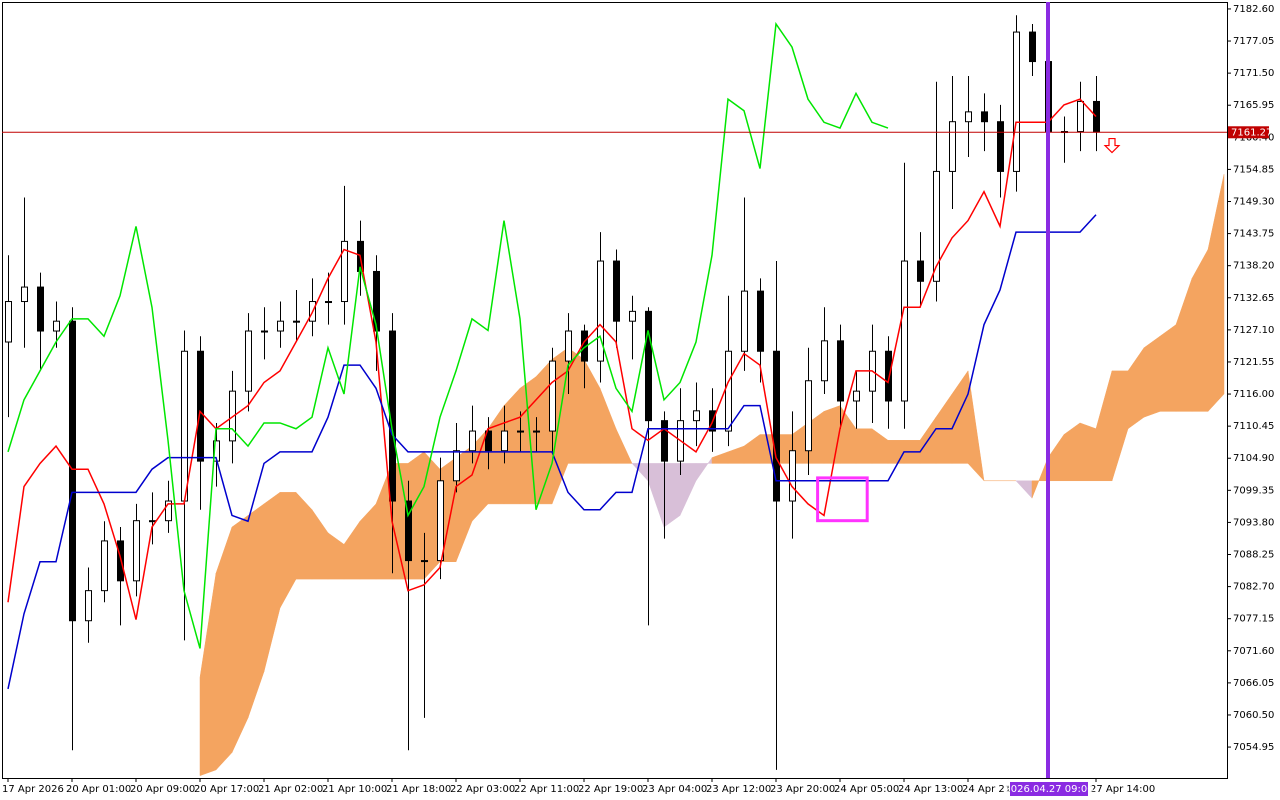  Describe the element at coordinates (1253, 426) in the screenshot. I see `y-tick-label: 7110.45` at that location.